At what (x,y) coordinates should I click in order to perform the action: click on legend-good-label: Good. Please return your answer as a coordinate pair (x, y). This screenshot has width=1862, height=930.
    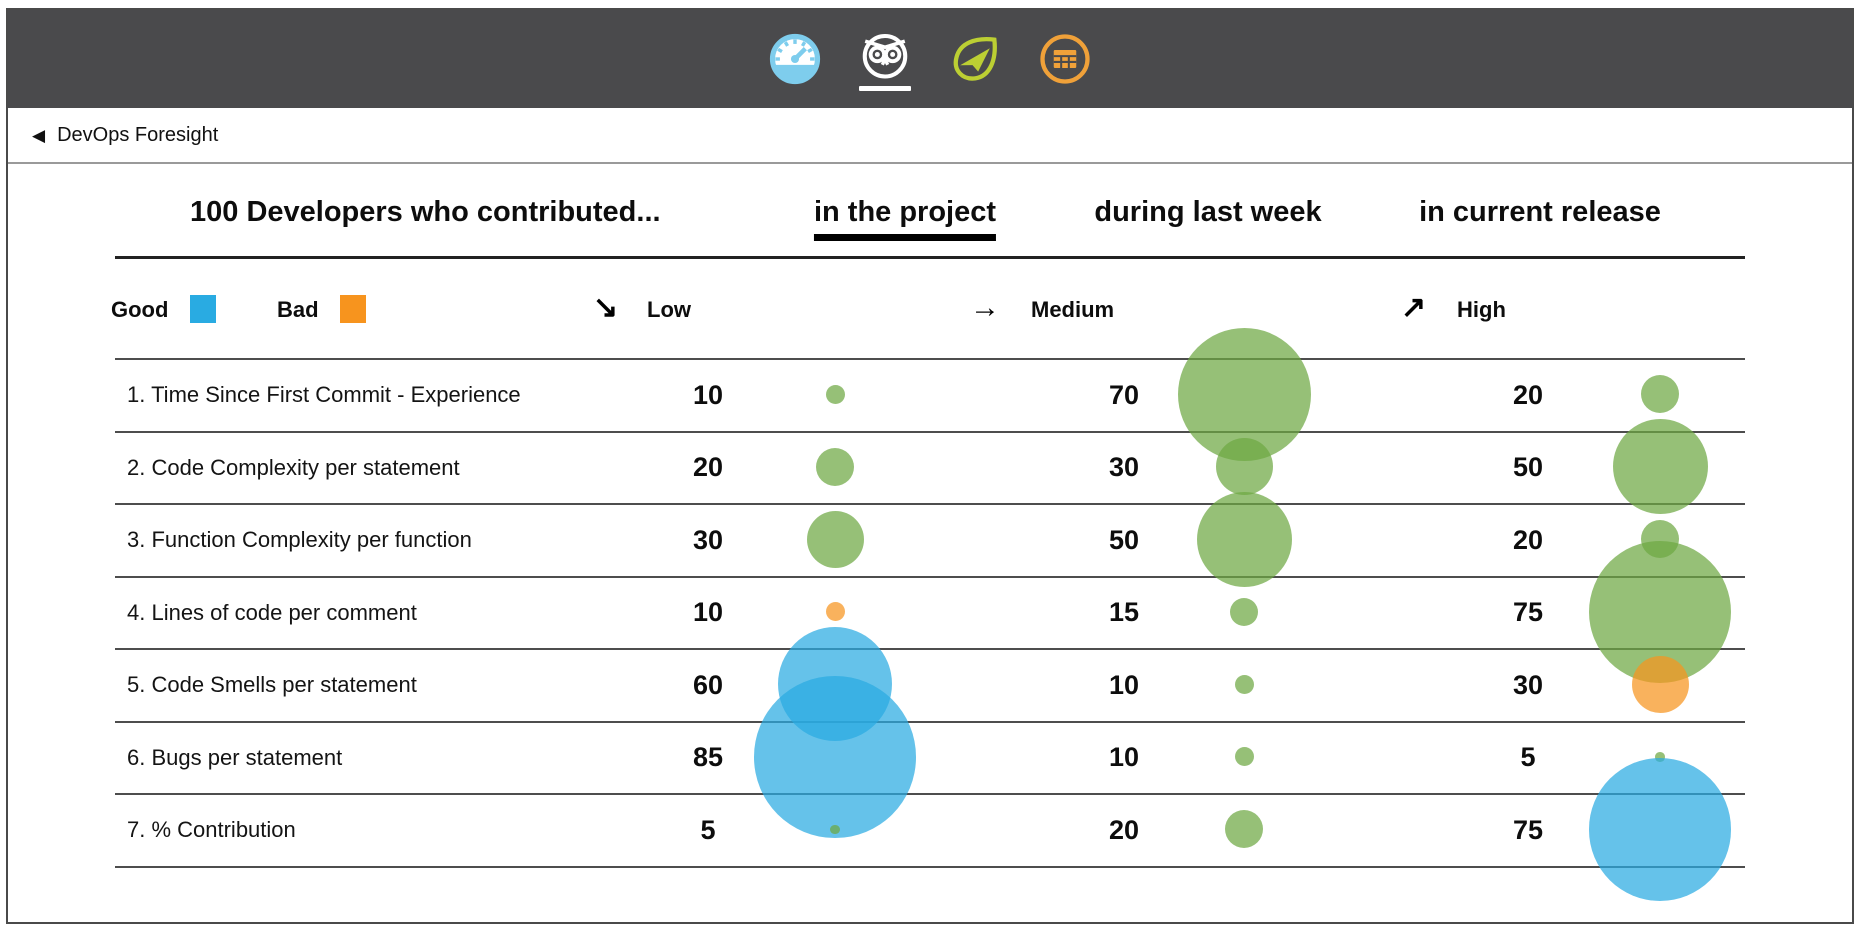
    Looking at the image, I should click on (140, 309).